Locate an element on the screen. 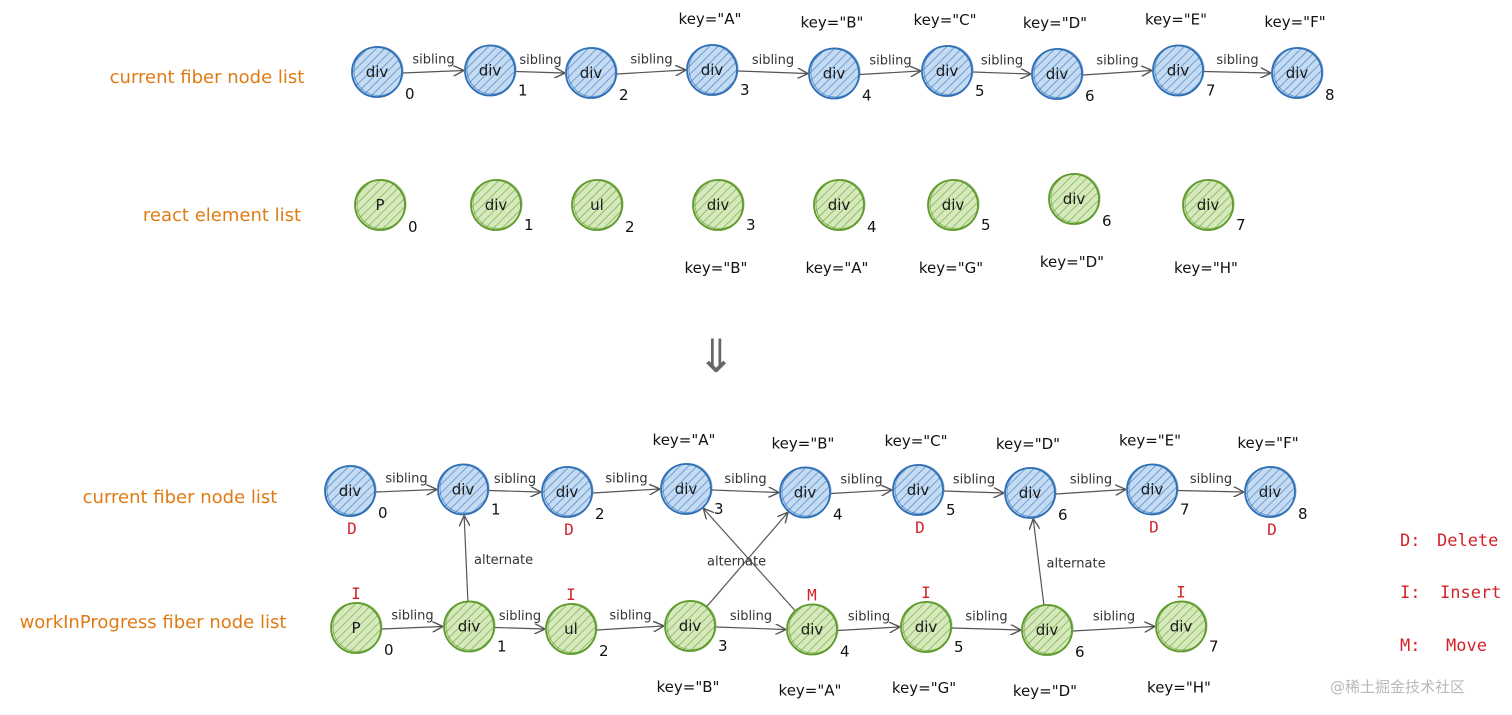 The height and width of the screenshot is (715, 1512). work-in-progress-node-0: P 0 I is located at coordinates (362, 621).